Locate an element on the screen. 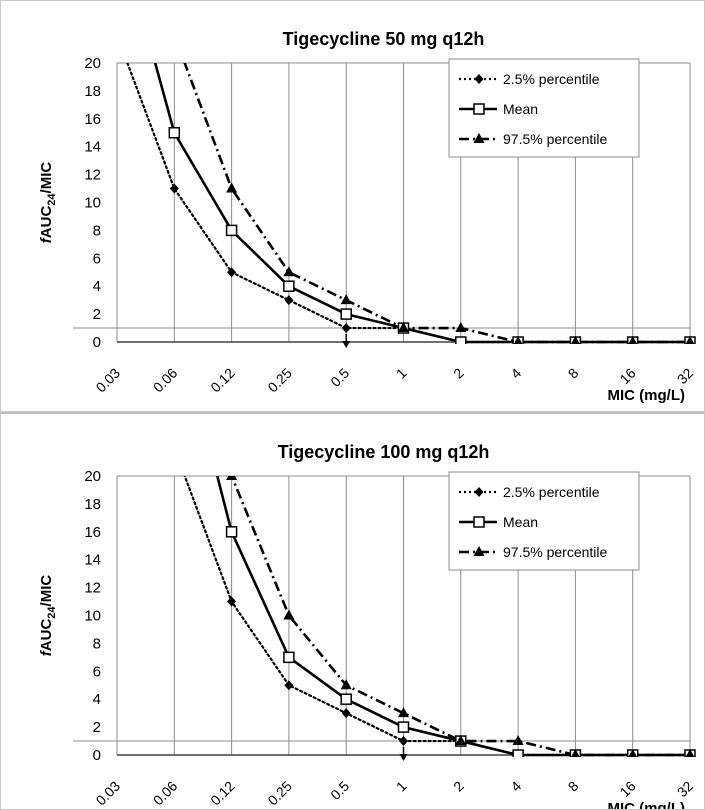  legend: 2.5% percentile Mean 97.5% percentile is located at coordinates (544, 108).